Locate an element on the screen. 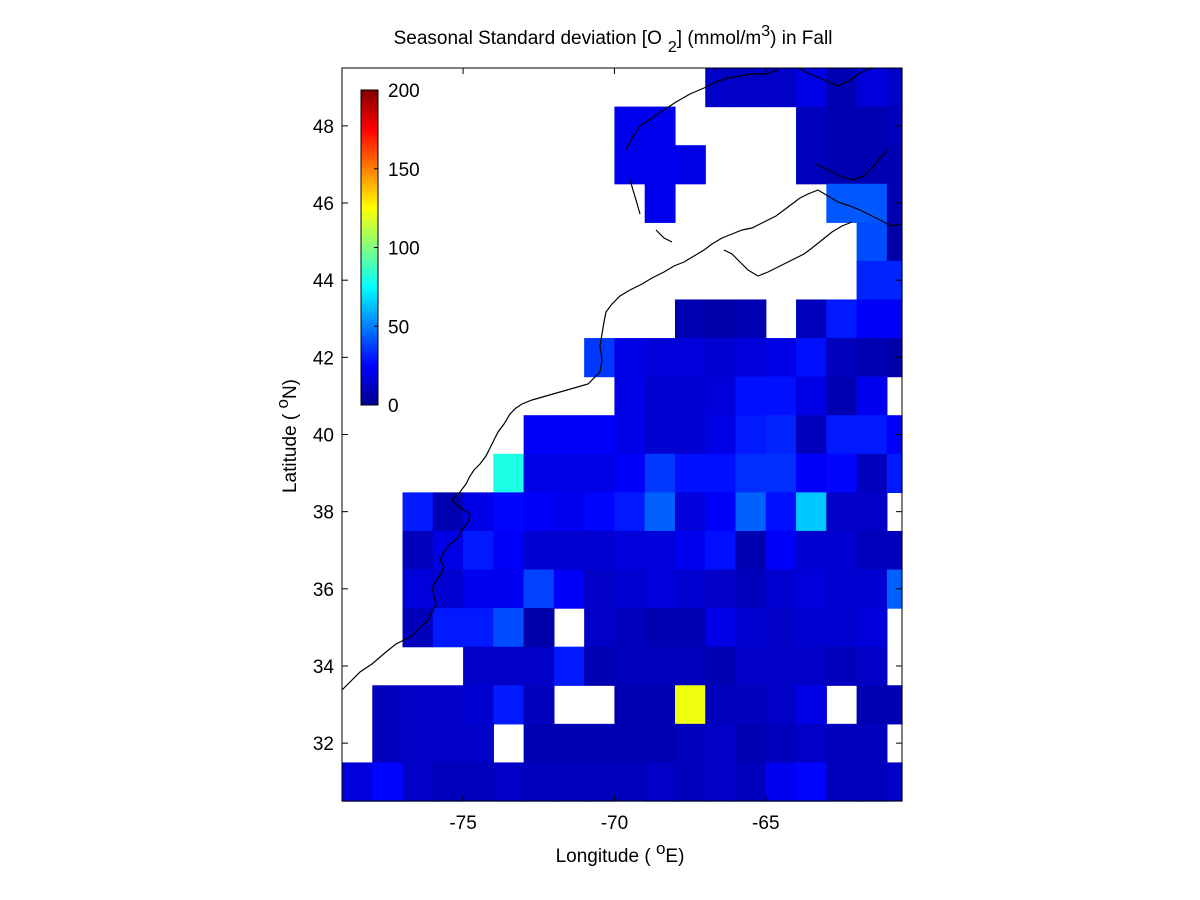 Image resolution: width=1200 pixels, height=900 pixels. title-text-post: ) in Fall is located at coordinates (801, 38).